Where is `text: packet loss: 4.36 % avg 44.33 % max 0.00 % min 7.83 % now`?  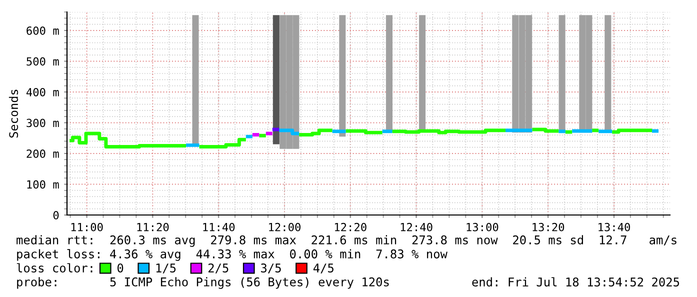 text: packet loss: 4.36 % avg 44.33 % max 0.00 % min 7.83 % now is located at coordinates (232, 255).